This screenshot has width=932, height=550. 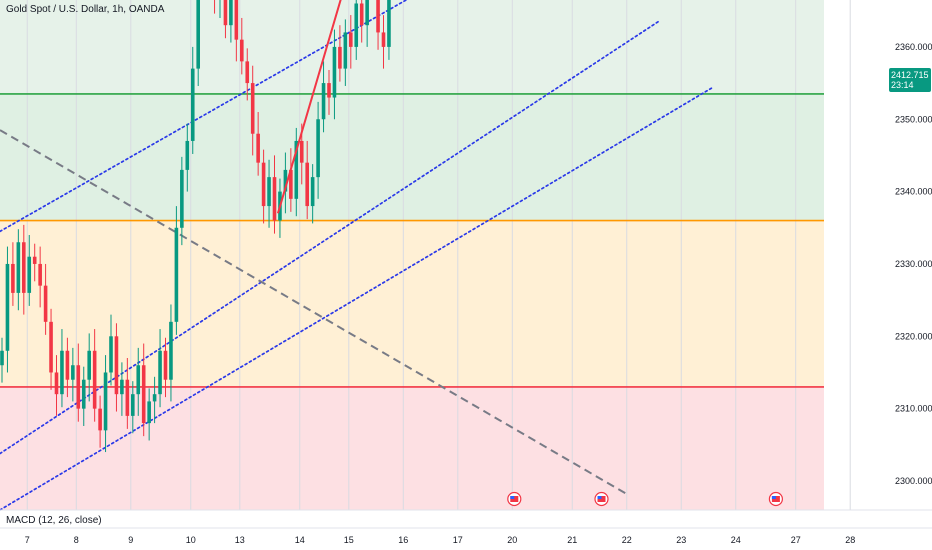 I want to click on price-axis-tick: 2320.000, so click(x=913, y=336).